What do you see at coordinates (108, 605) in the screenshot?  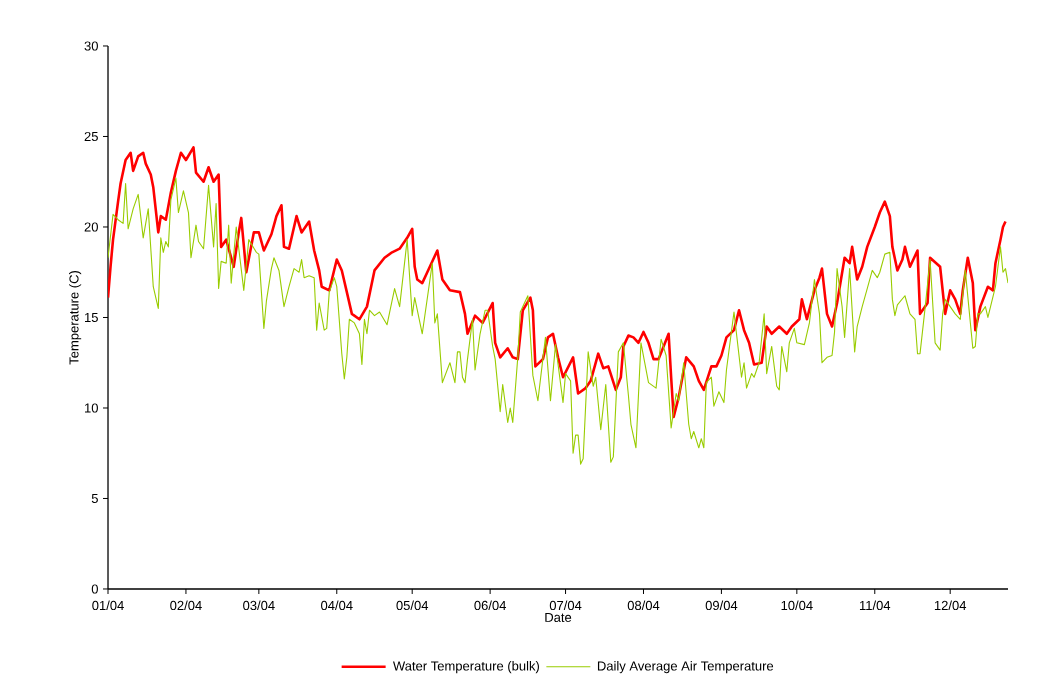 I see `x-tick-label: 01/04` at bounding box center [108, 605].